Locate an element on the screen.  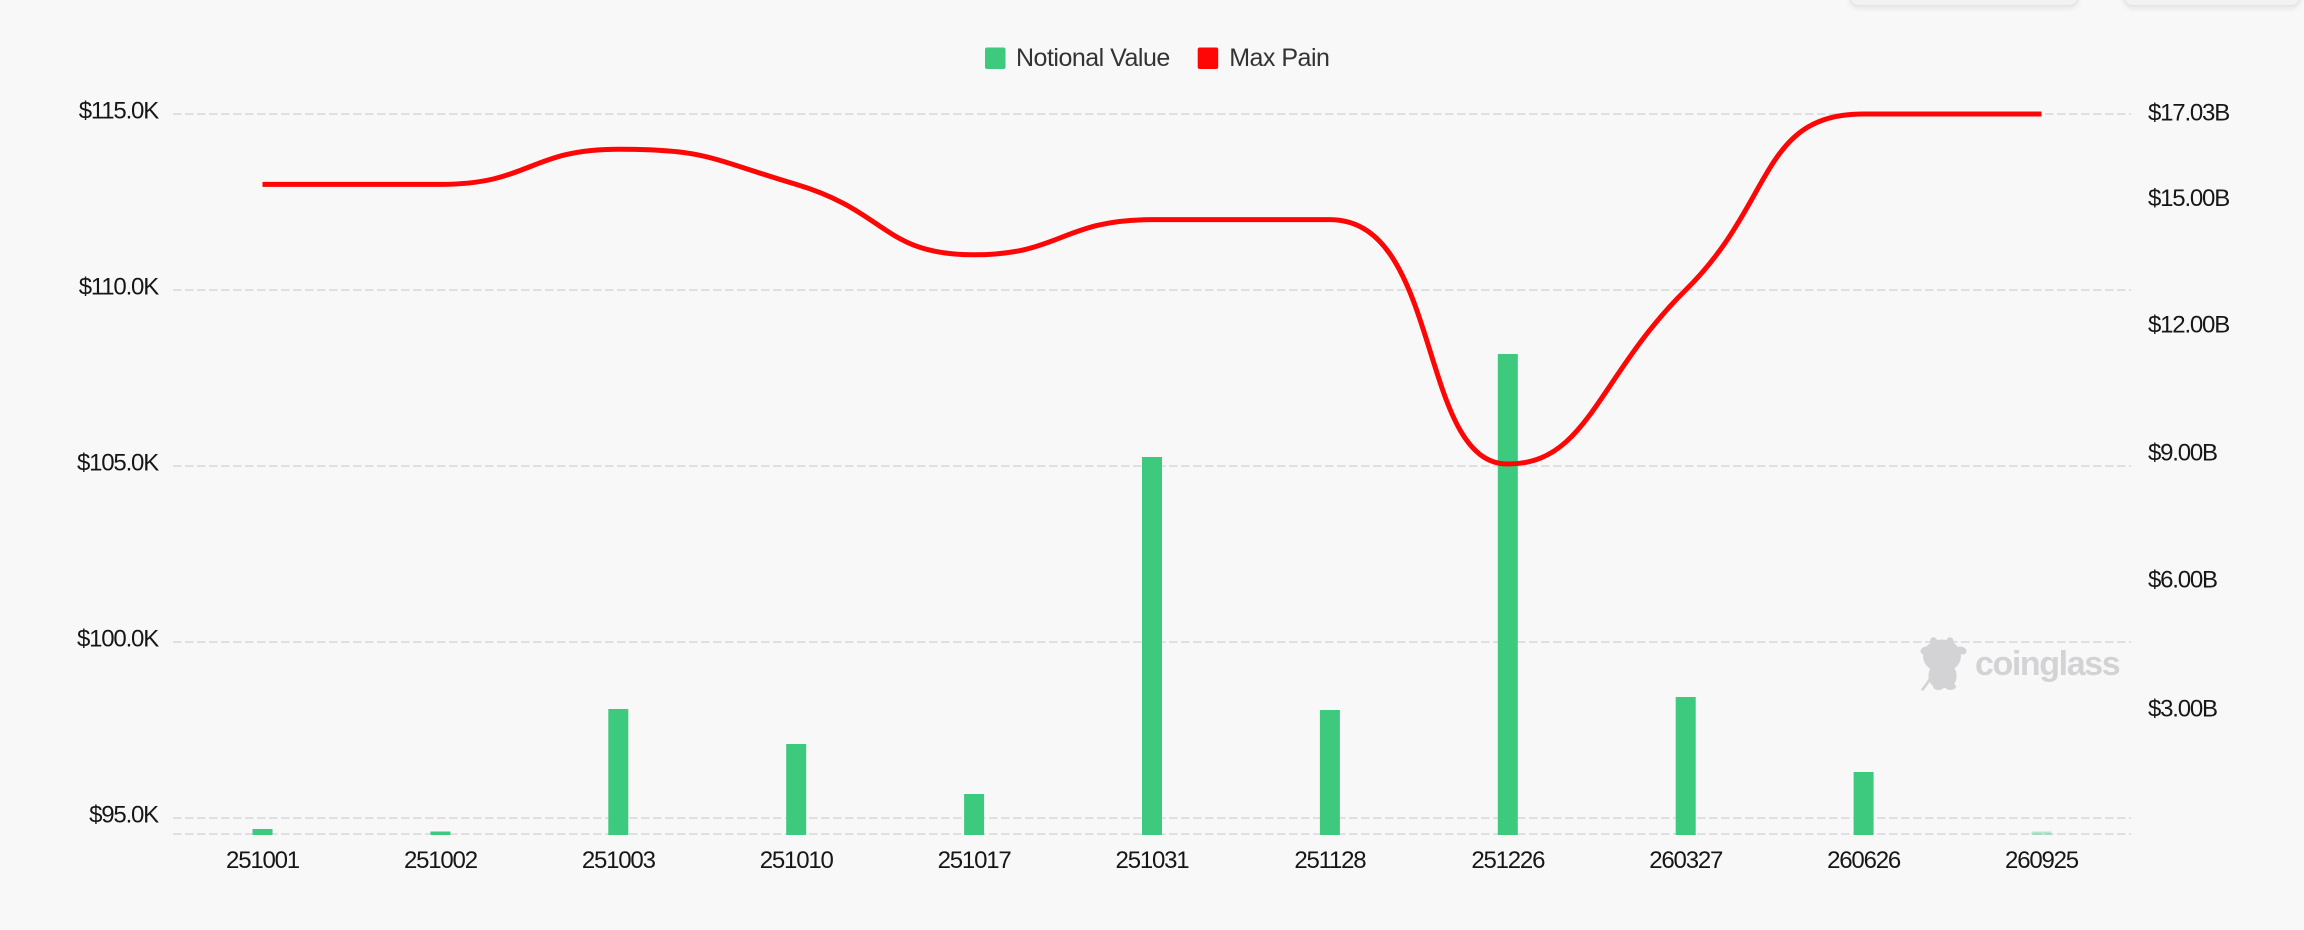
svg-text: 260626 is located at coordinates (1864, 860).